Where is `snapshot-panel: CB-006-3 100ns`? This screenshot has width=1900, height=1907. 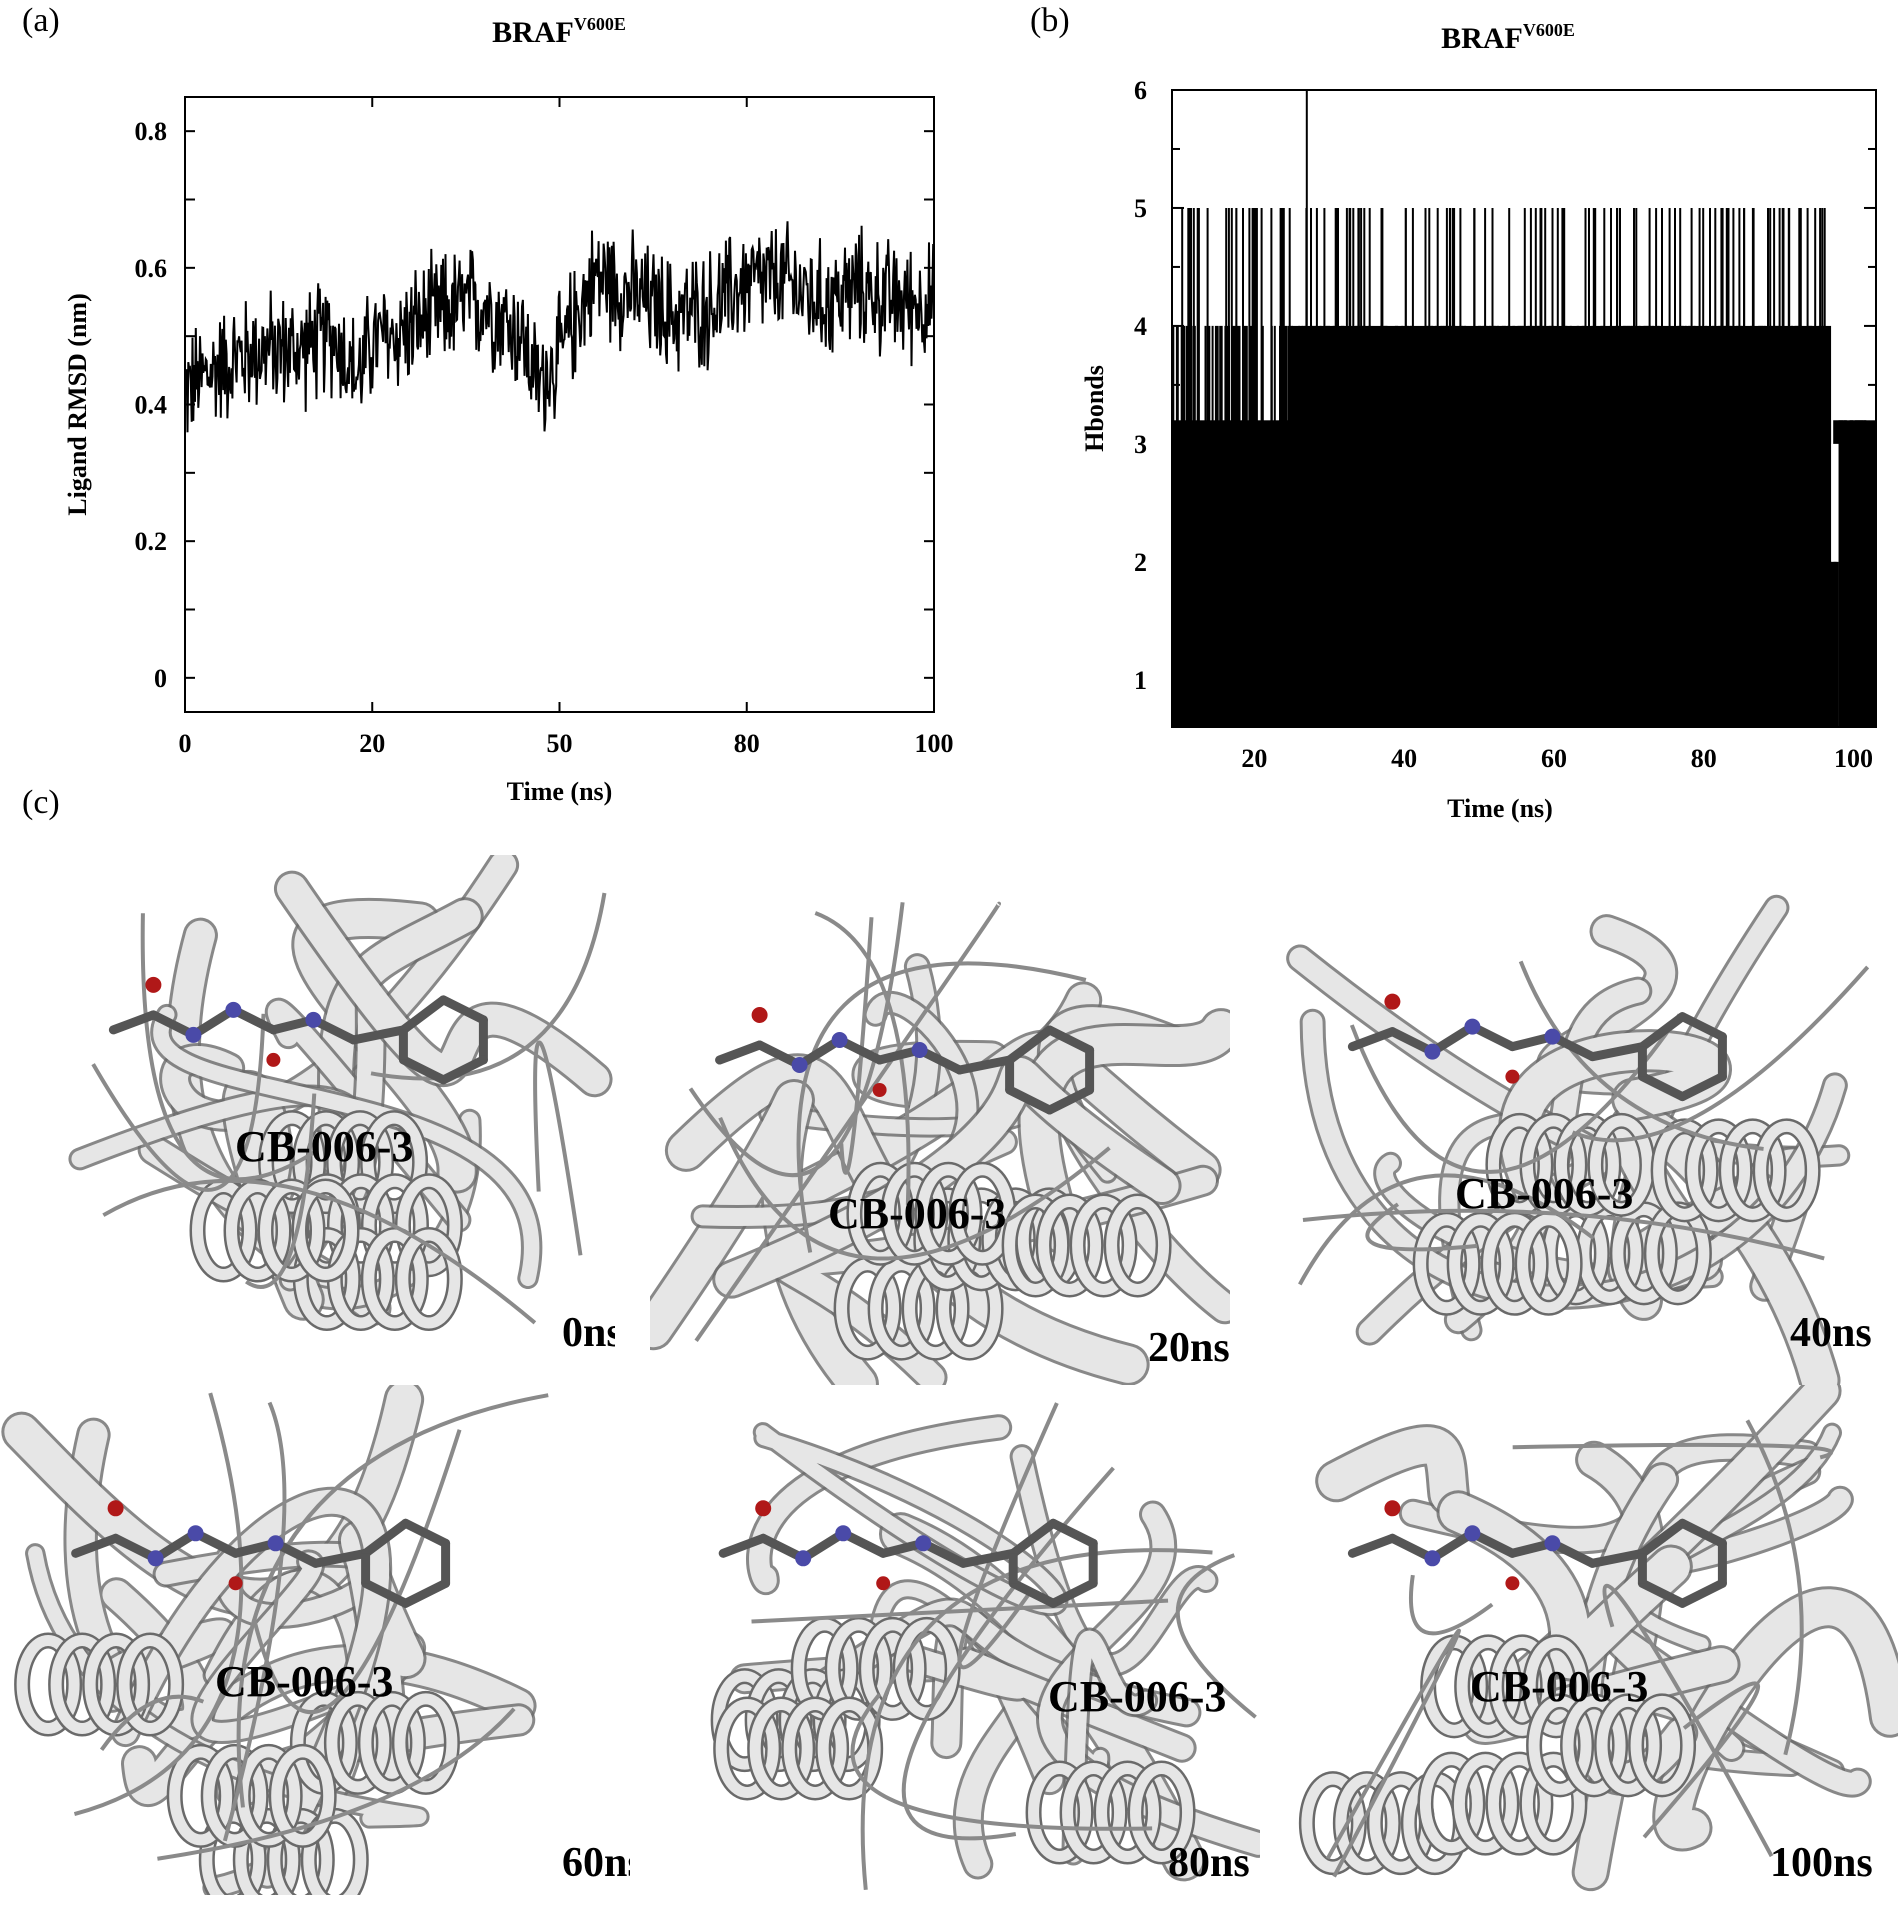 snapshot-panel: CB-006-3 100ns is located at coordinates (1588, 1640).